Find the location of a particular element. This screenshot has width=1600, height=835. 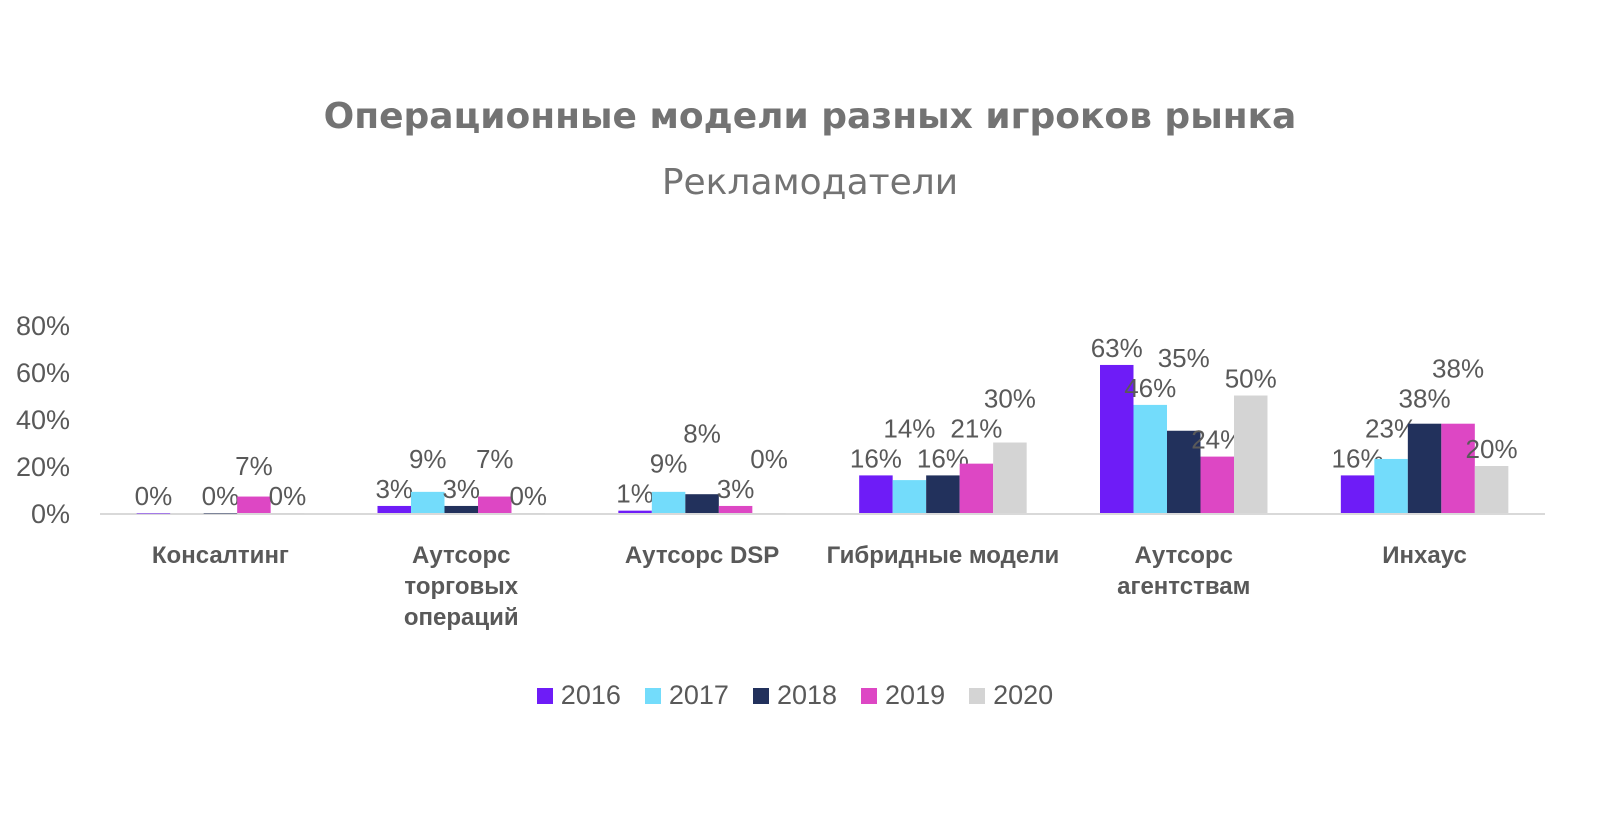

legend-label: 2018 is located at coordinates (807, 695).